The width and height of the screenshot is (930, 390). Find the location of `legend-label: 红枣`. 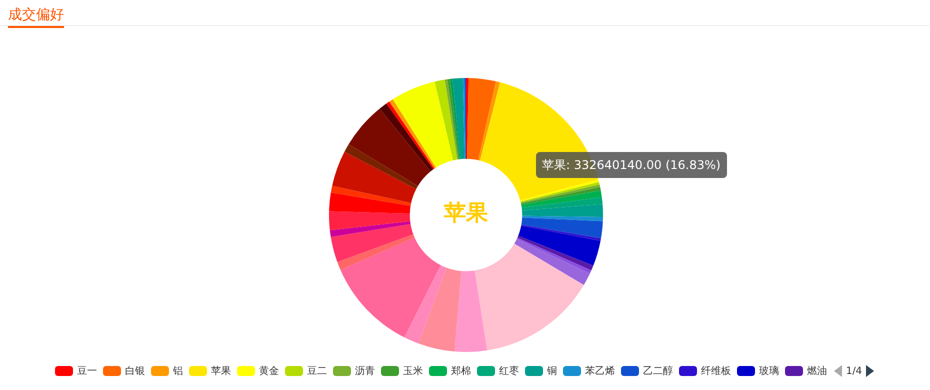

legend-label: 红枣 is located at coordinates (508, 371).